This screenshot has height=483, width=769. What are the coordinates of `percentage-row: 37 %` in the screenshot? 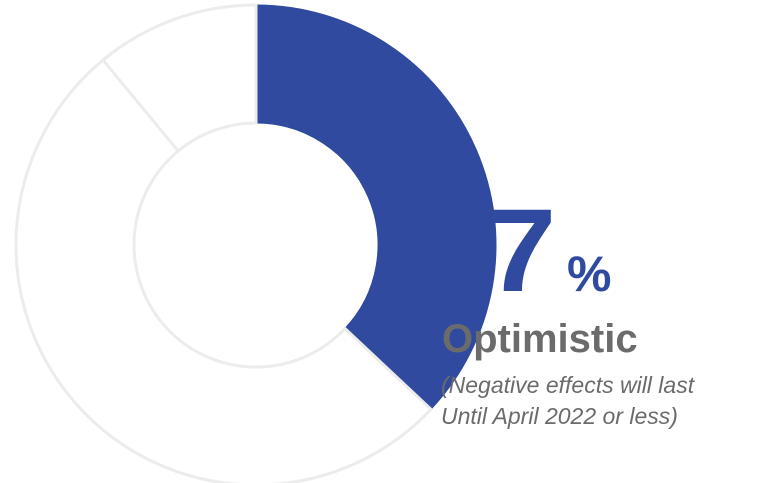 It's located at (591, 251).